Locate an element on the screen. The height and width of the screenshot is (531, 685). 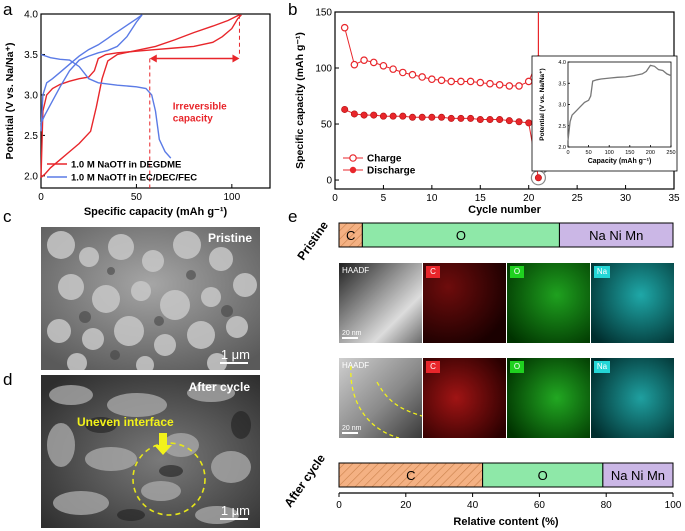
edx-row-after-cycle: HAADF 20 nm C O Na is located at coordinates (506, 398).